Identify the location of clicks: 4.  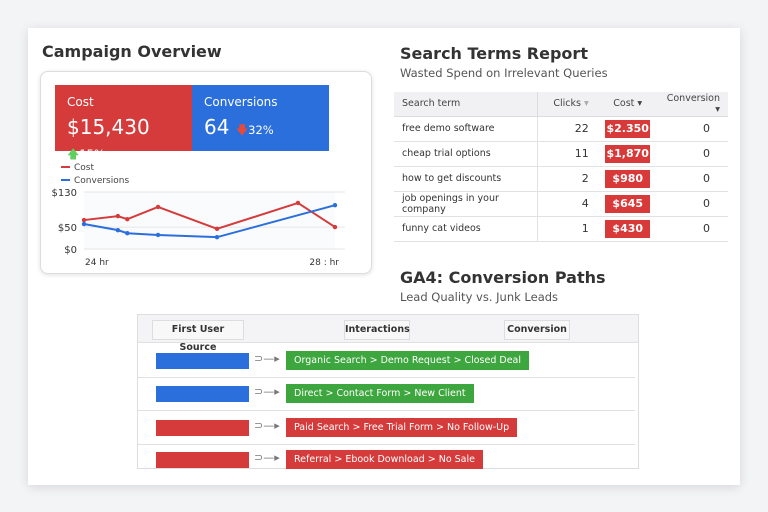
(567, 204).